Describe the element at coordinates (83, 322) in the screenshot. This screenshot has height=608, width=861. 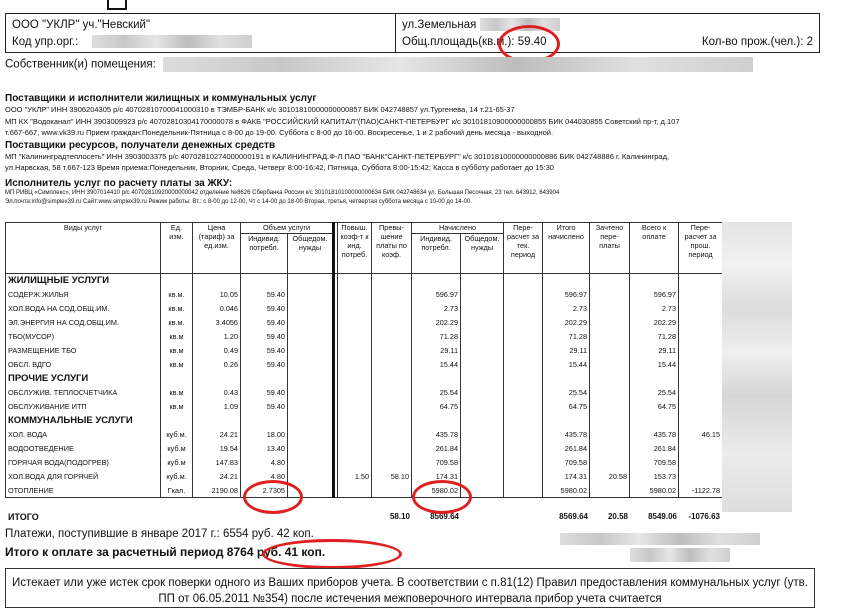
I see `cell-name: ЭЛ.ЭНЕРГИЯ НА СОД.ОБЩ.ИМ.` at that location.